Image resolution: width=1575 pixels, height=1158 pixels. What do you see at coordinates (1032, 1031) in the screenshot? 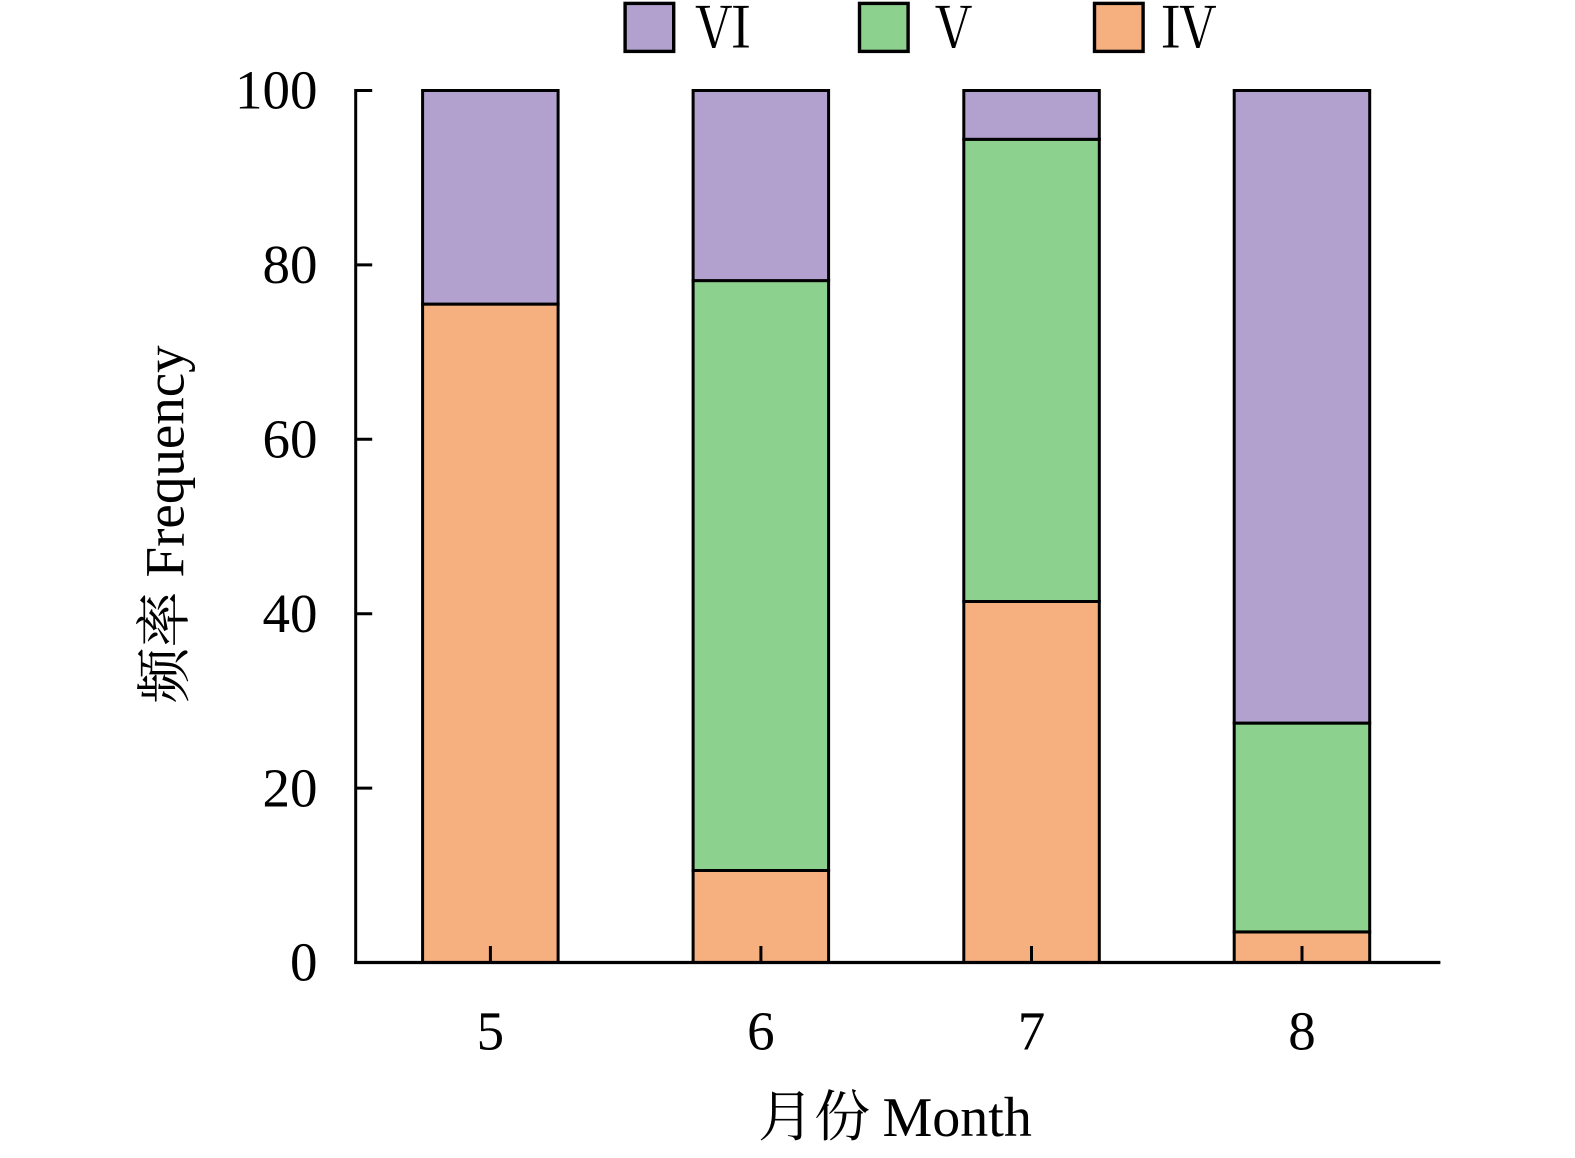
I see `svg-text: 7` at bounding box center [1032, 1031].